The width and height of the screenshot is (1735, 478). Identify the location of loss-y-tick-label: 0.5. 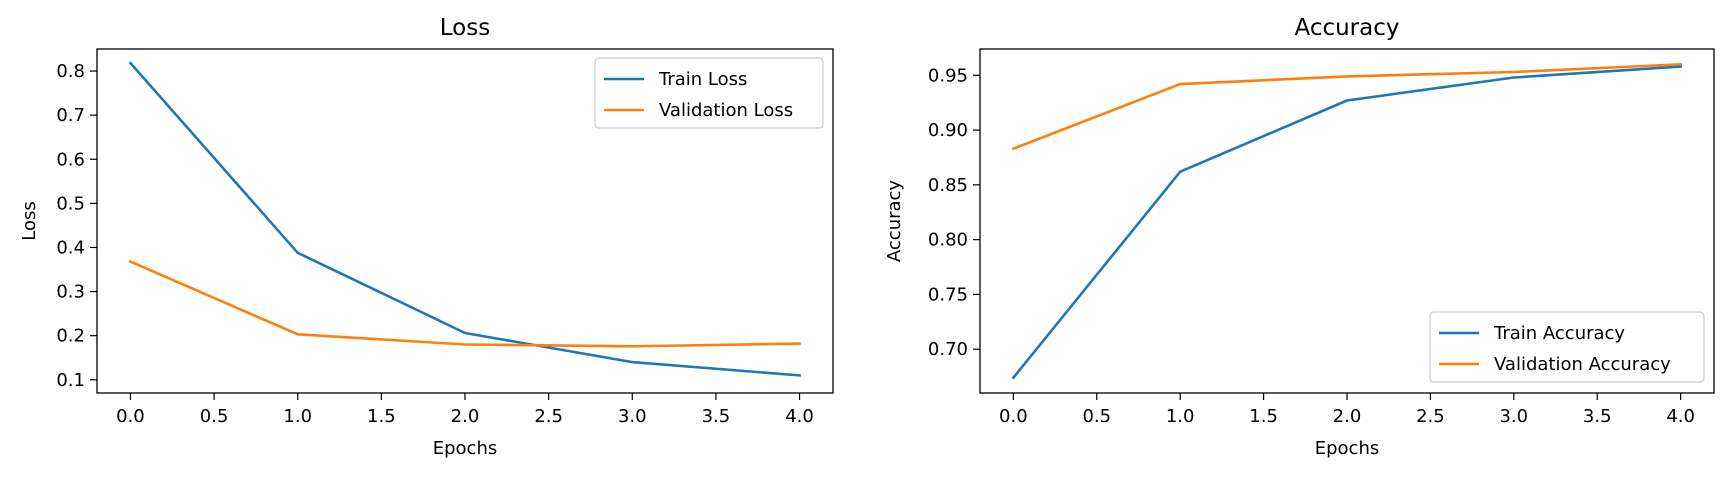
(70, 203).